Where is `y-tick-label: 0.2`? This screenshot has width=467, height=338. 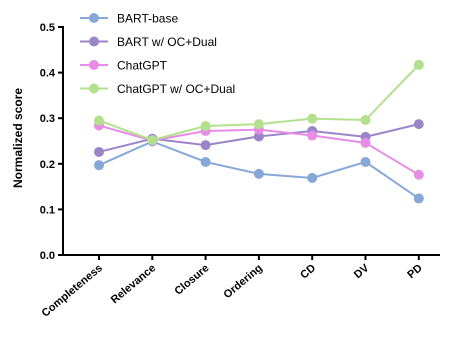
y-tick-label: 0.2 is located at coordinates (47, 165).